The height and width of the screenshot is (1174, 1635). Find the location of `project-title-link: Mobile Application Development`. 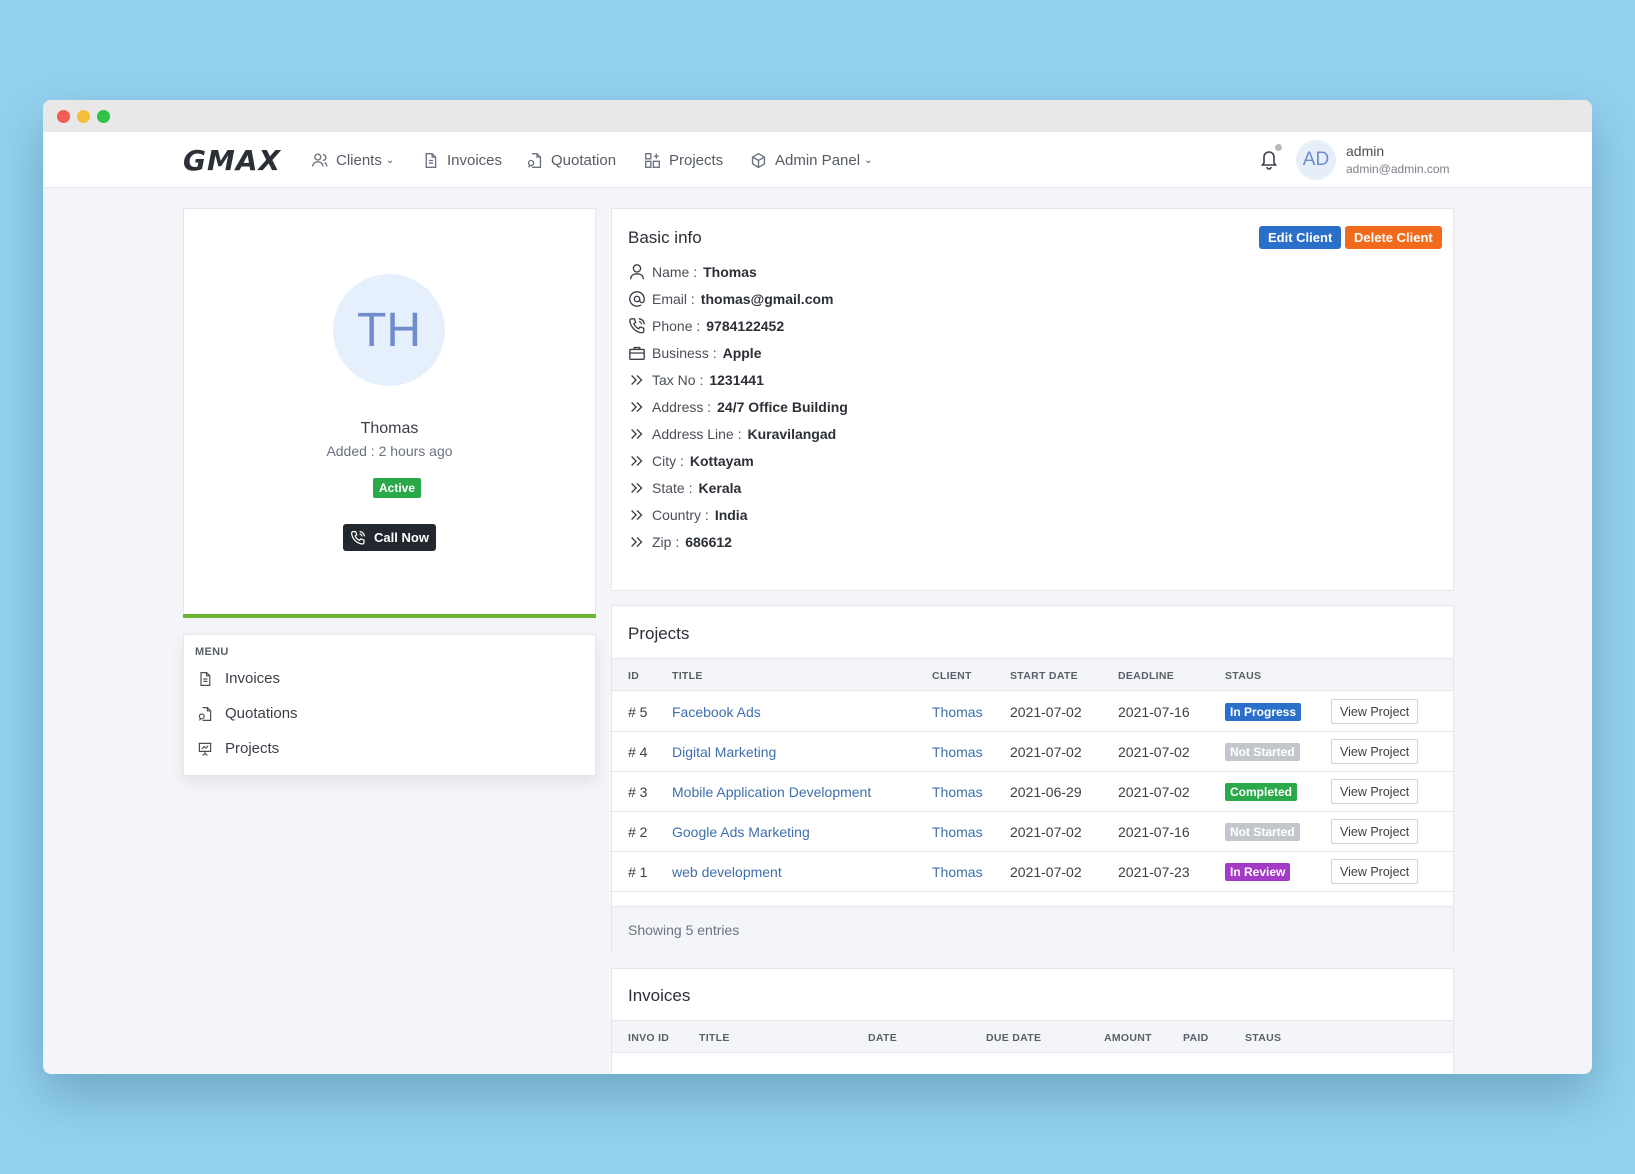

project-title-link: Mobile Application Development is located at coordinates (772, 792).